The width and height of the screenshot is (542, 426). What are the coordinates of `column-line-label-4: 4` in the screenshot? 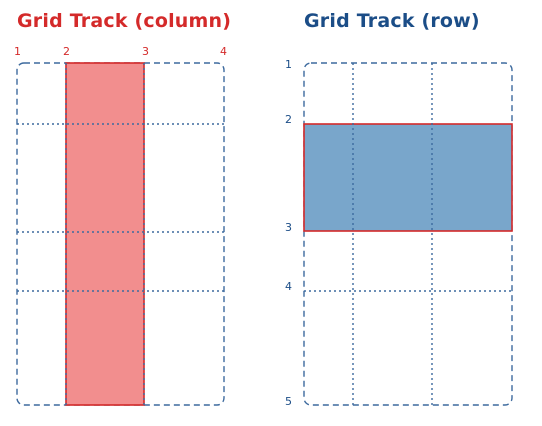 It's located at (223, 51).